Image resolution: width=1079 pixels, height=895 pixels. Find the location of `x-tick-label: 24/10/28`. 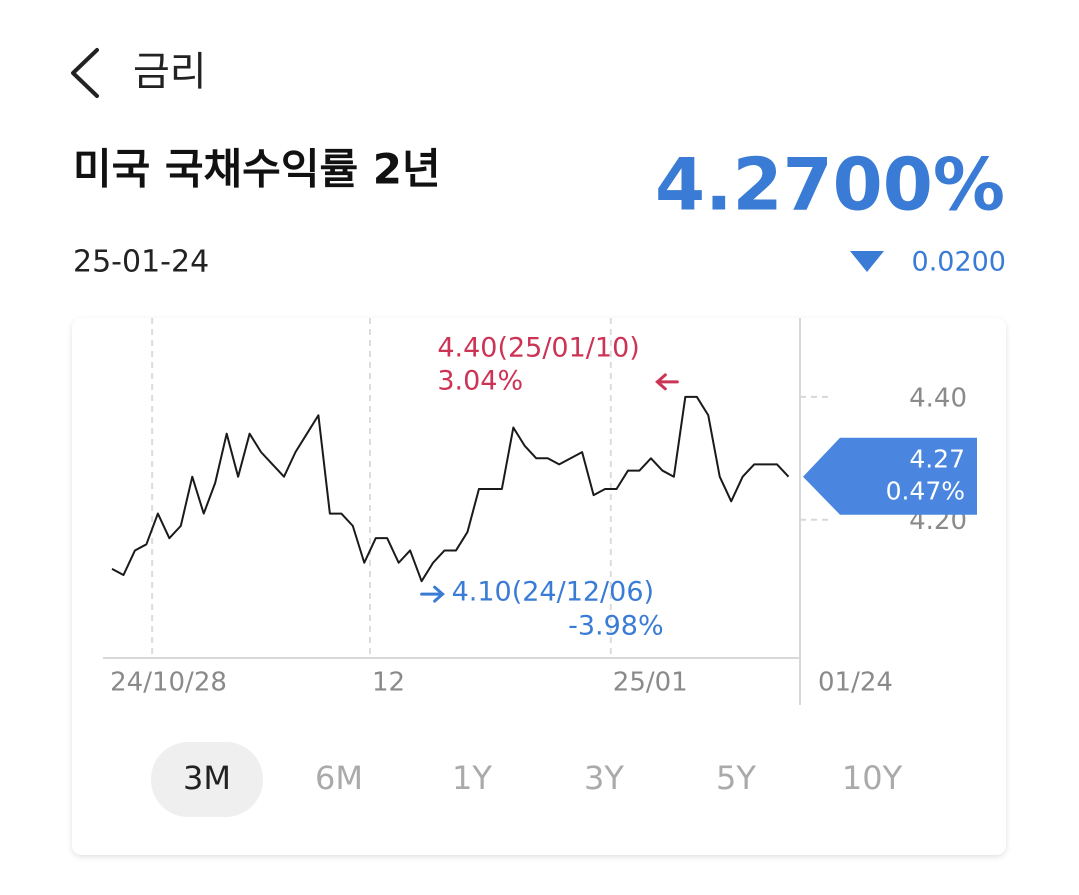

x-tick-label: 24/10/28 is located at coordinates (168, 683).